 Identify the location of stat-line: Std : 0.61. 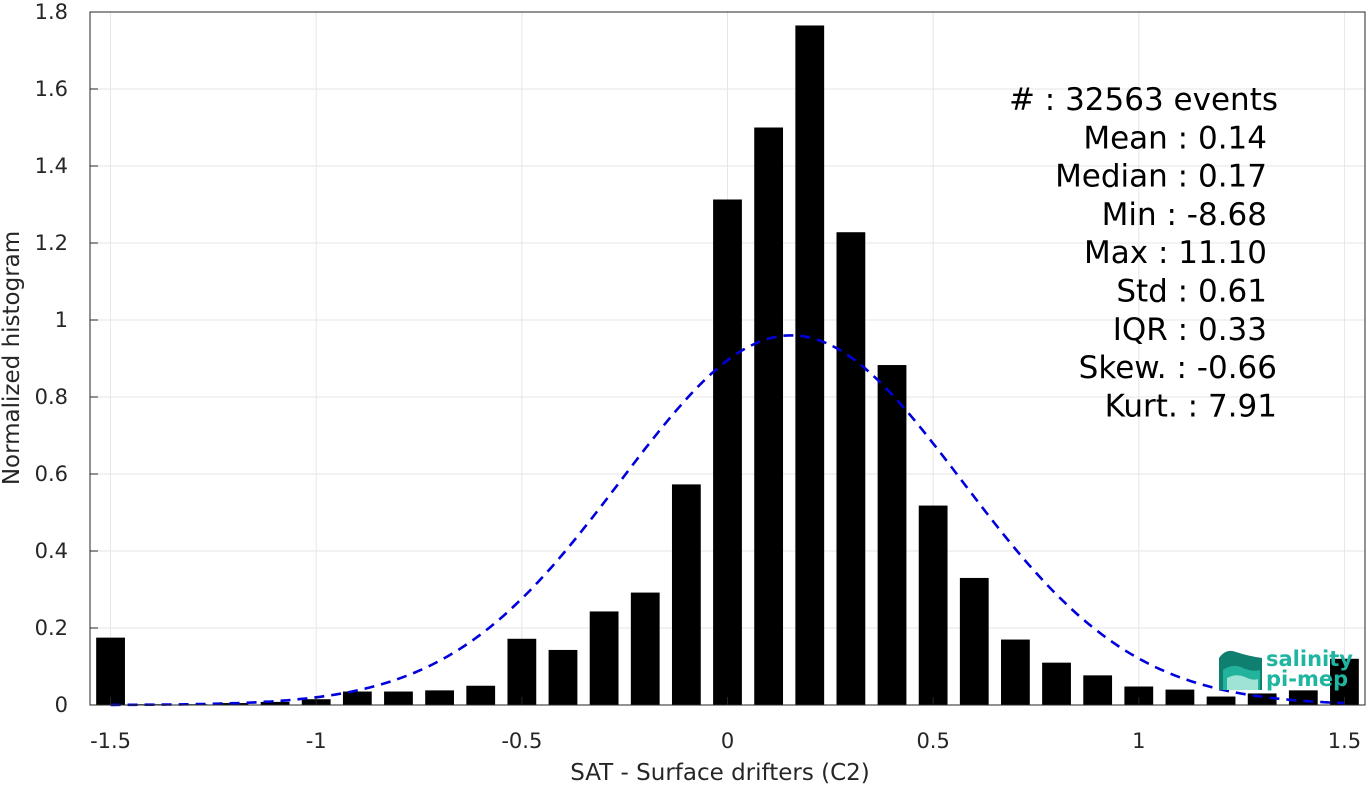
(1191, 292).